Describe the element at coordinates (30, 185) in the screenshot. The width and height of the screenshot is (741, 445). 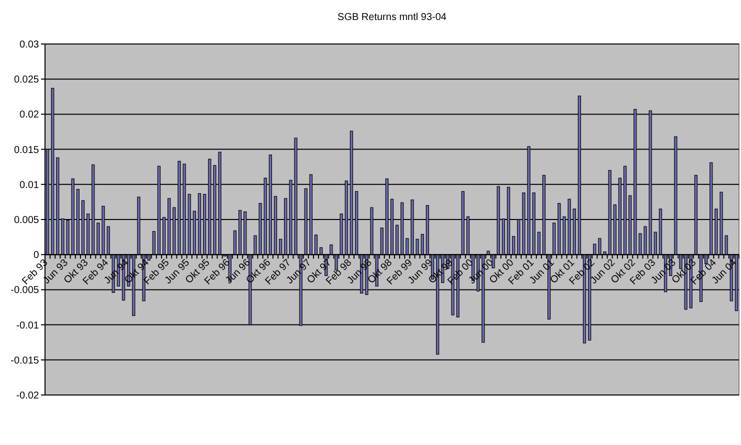
I see `y-tick-label: 0.01` at that location.